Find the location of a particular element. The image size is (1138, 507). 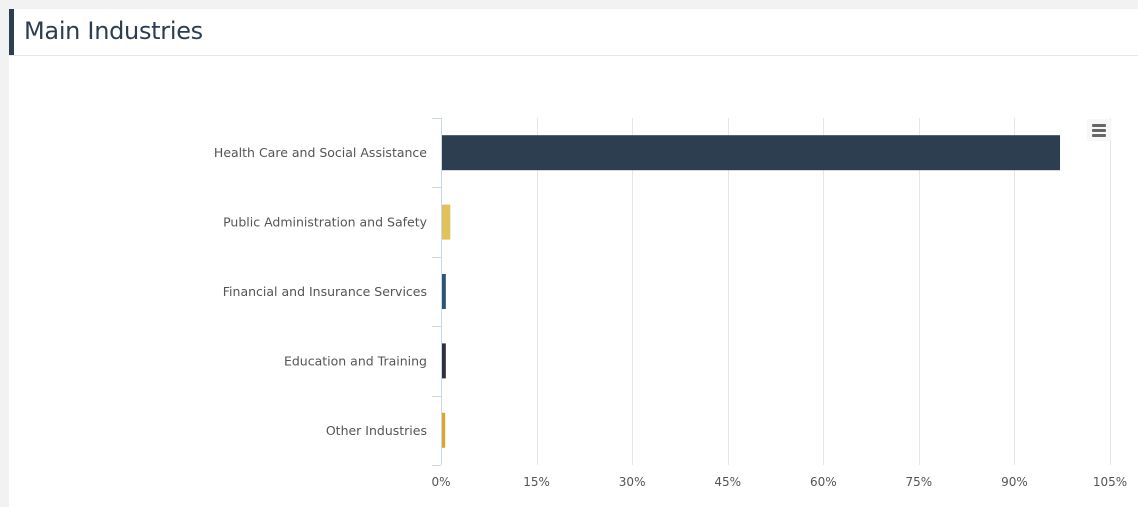

value-tick-label: 15% is located at coordinates (536, 482).